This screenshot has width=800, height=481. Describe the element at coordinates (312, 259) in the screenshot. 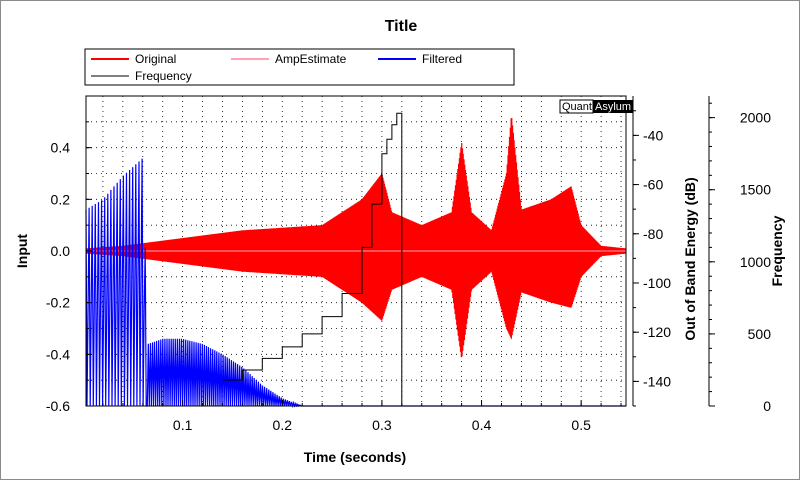

I see `series-frequency` at that location.